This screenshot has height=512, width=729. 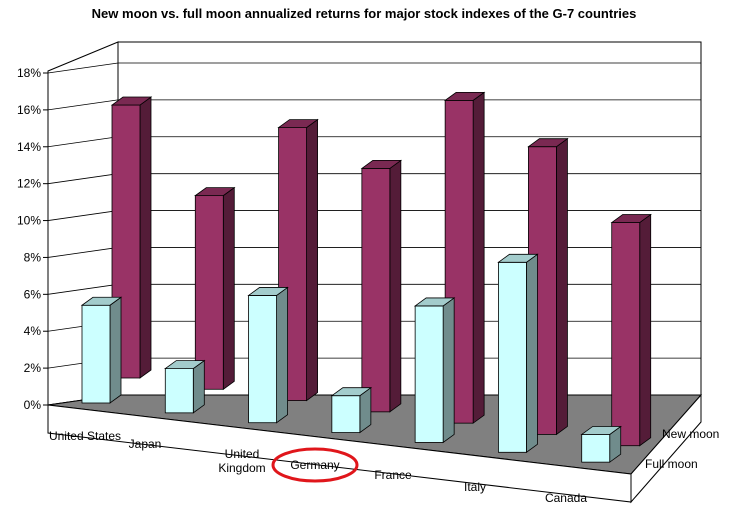 What do you see at coordinates (33, 368) in the screenshot?
I see `y-tick-label: 2%` at bounding box center [33, 368].